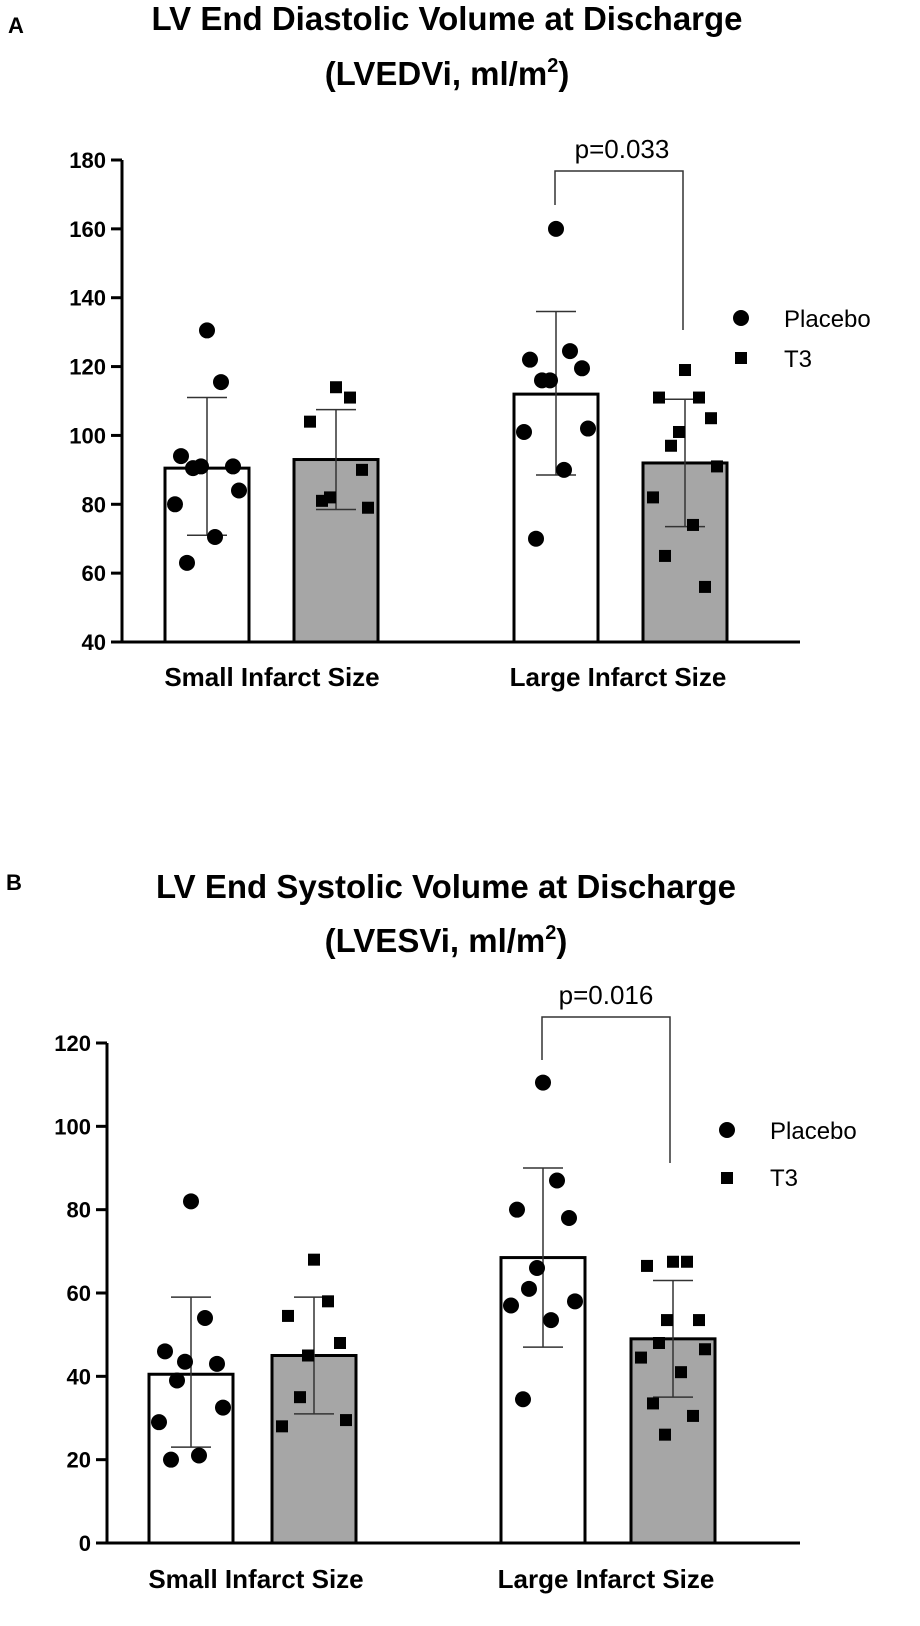 The image size is (920, 1626). I want to click on panel-b-legend-t3-marker, so click(727, 1178).